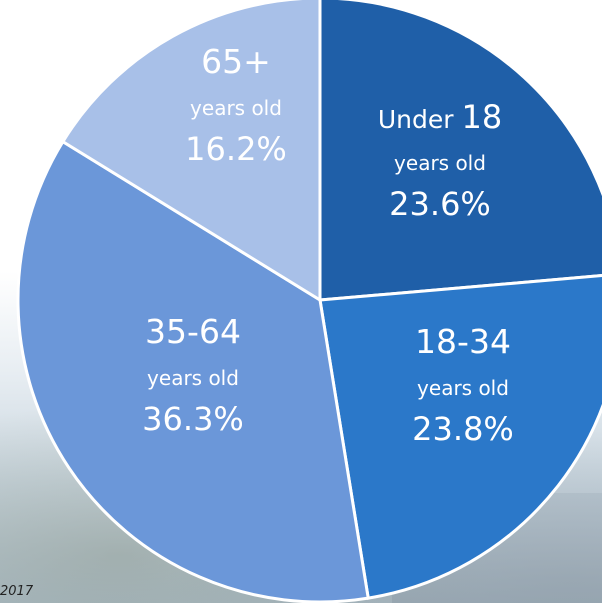 The width and height of the screenshot is (602, 603). What do you see at coordinates (440, 117) in the screenshot?
I see `slice-category-label: Under 18` at bounding box center [440, 117].